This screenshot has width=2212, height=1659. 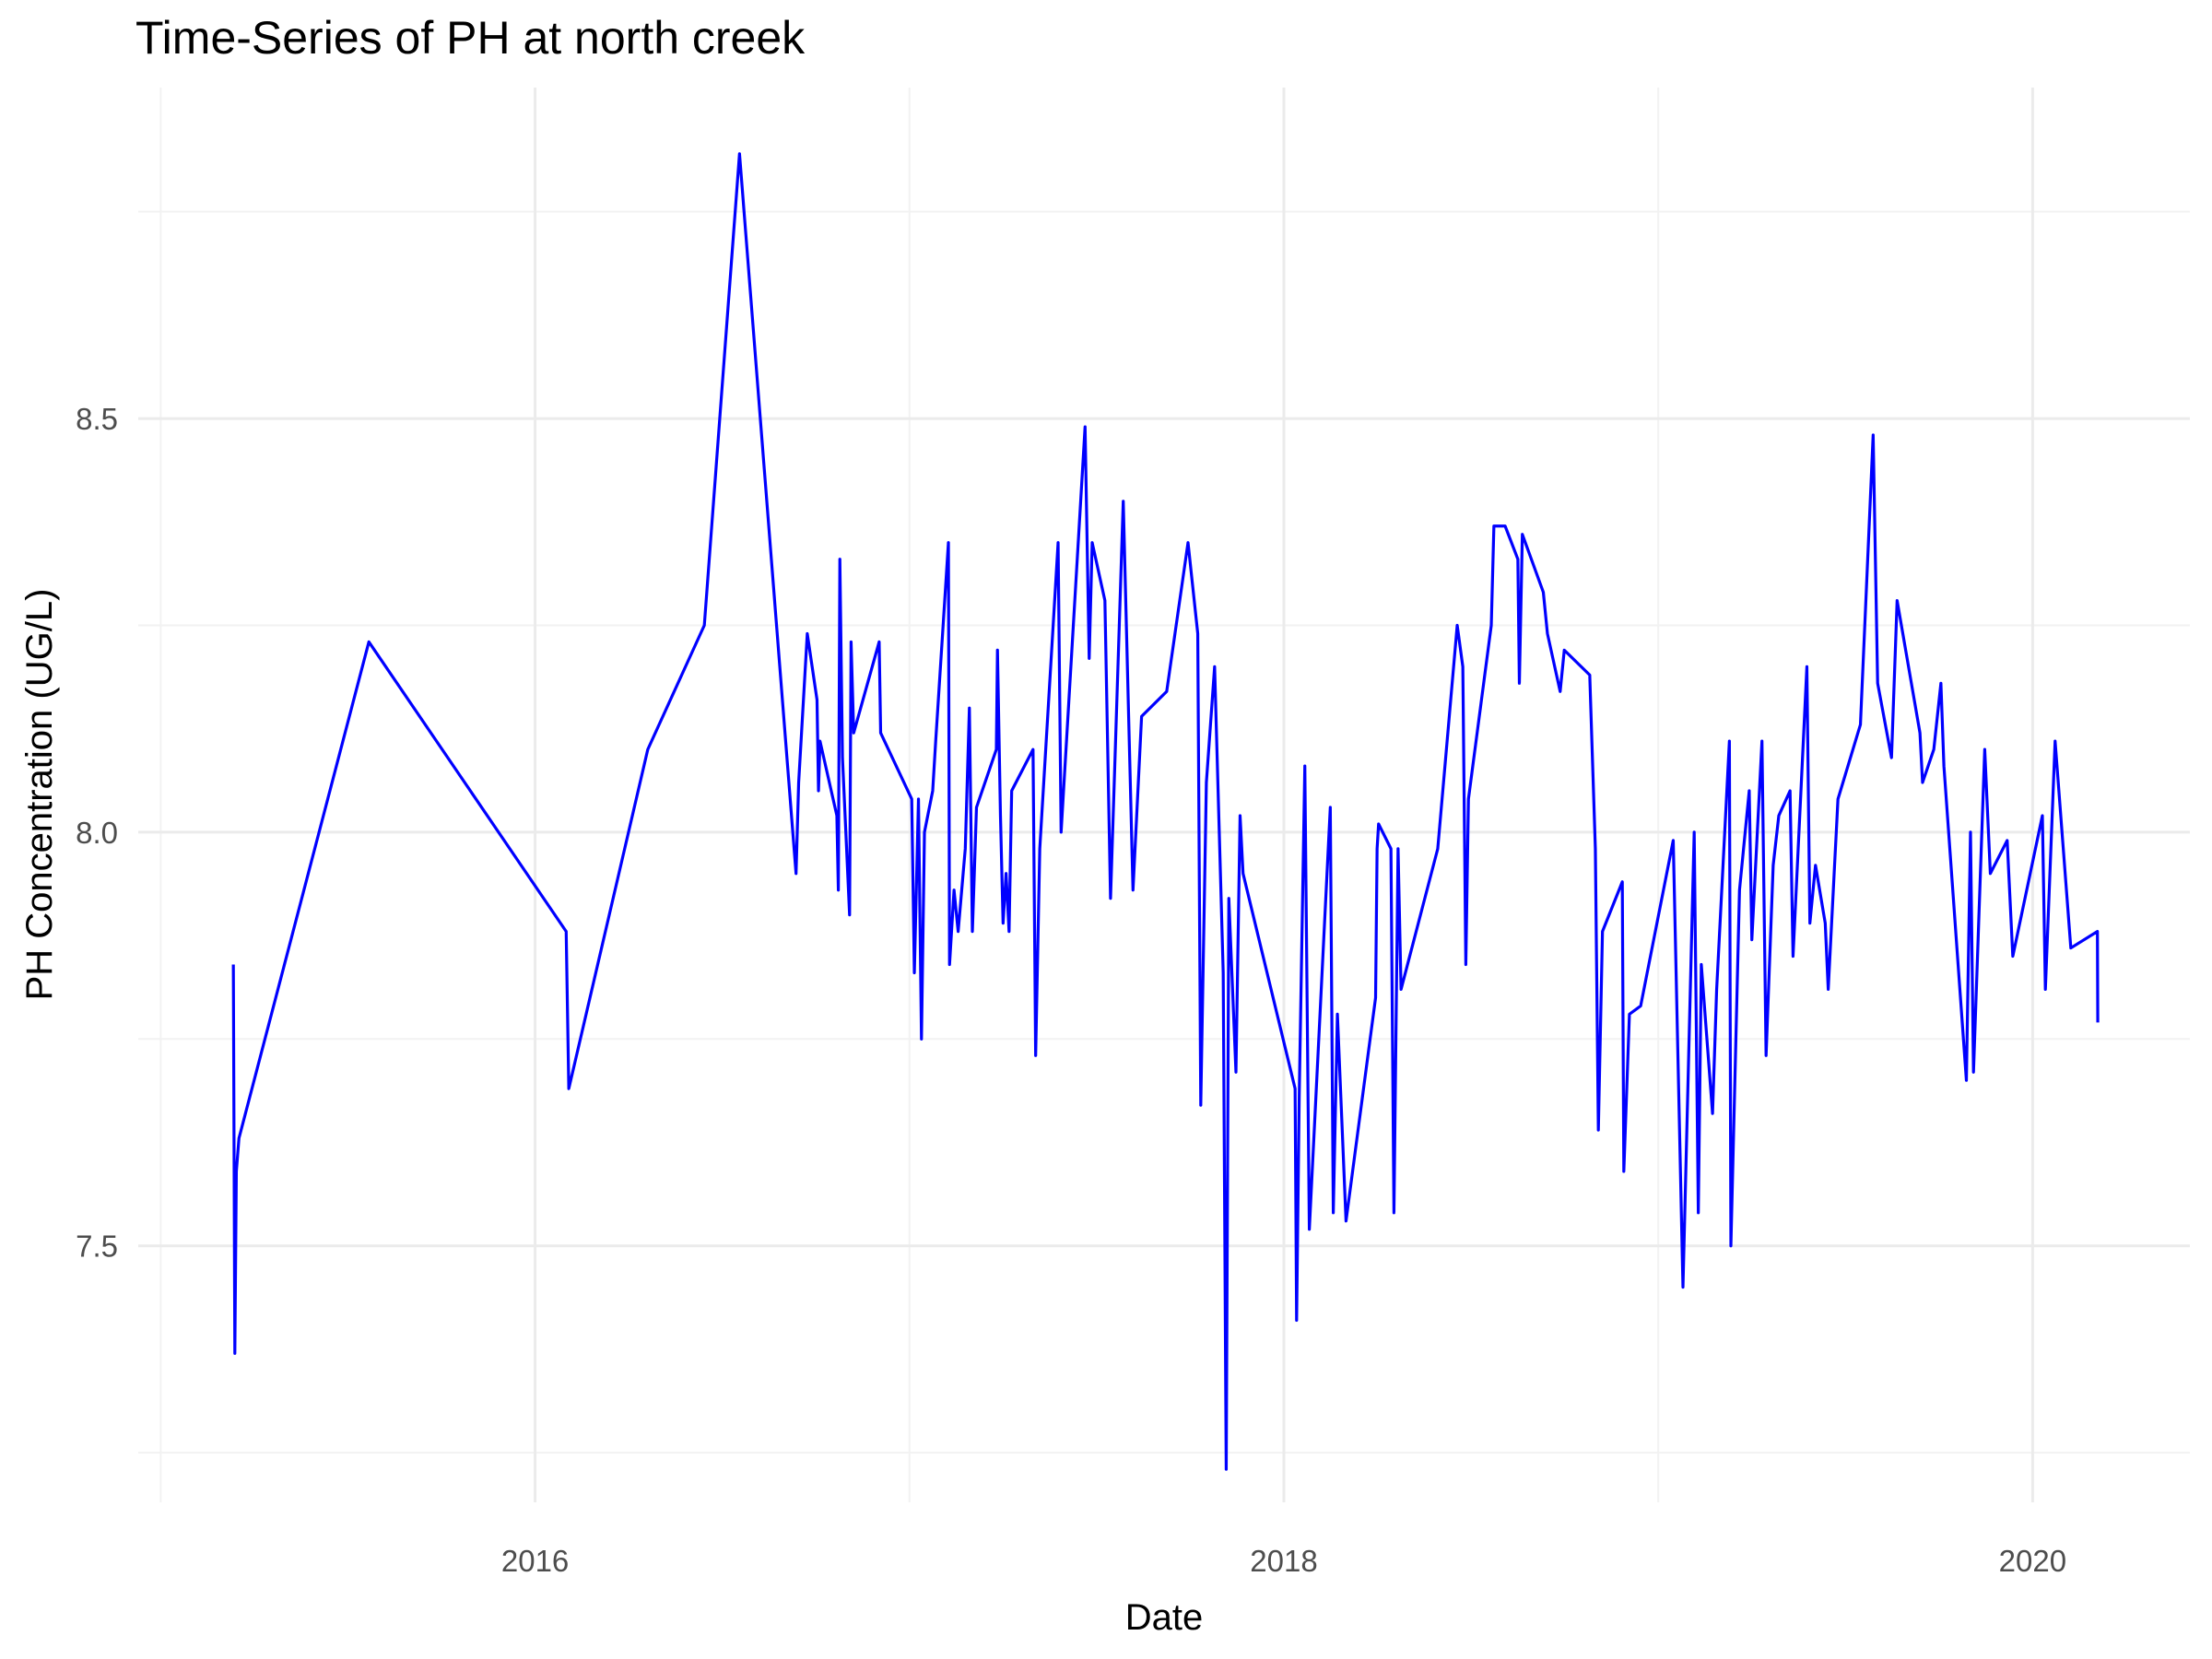 What do you see at coordinates (97, 419) in the screenshot?
I see `y-tick-label: 8.5` at bounding box center [97, 419].